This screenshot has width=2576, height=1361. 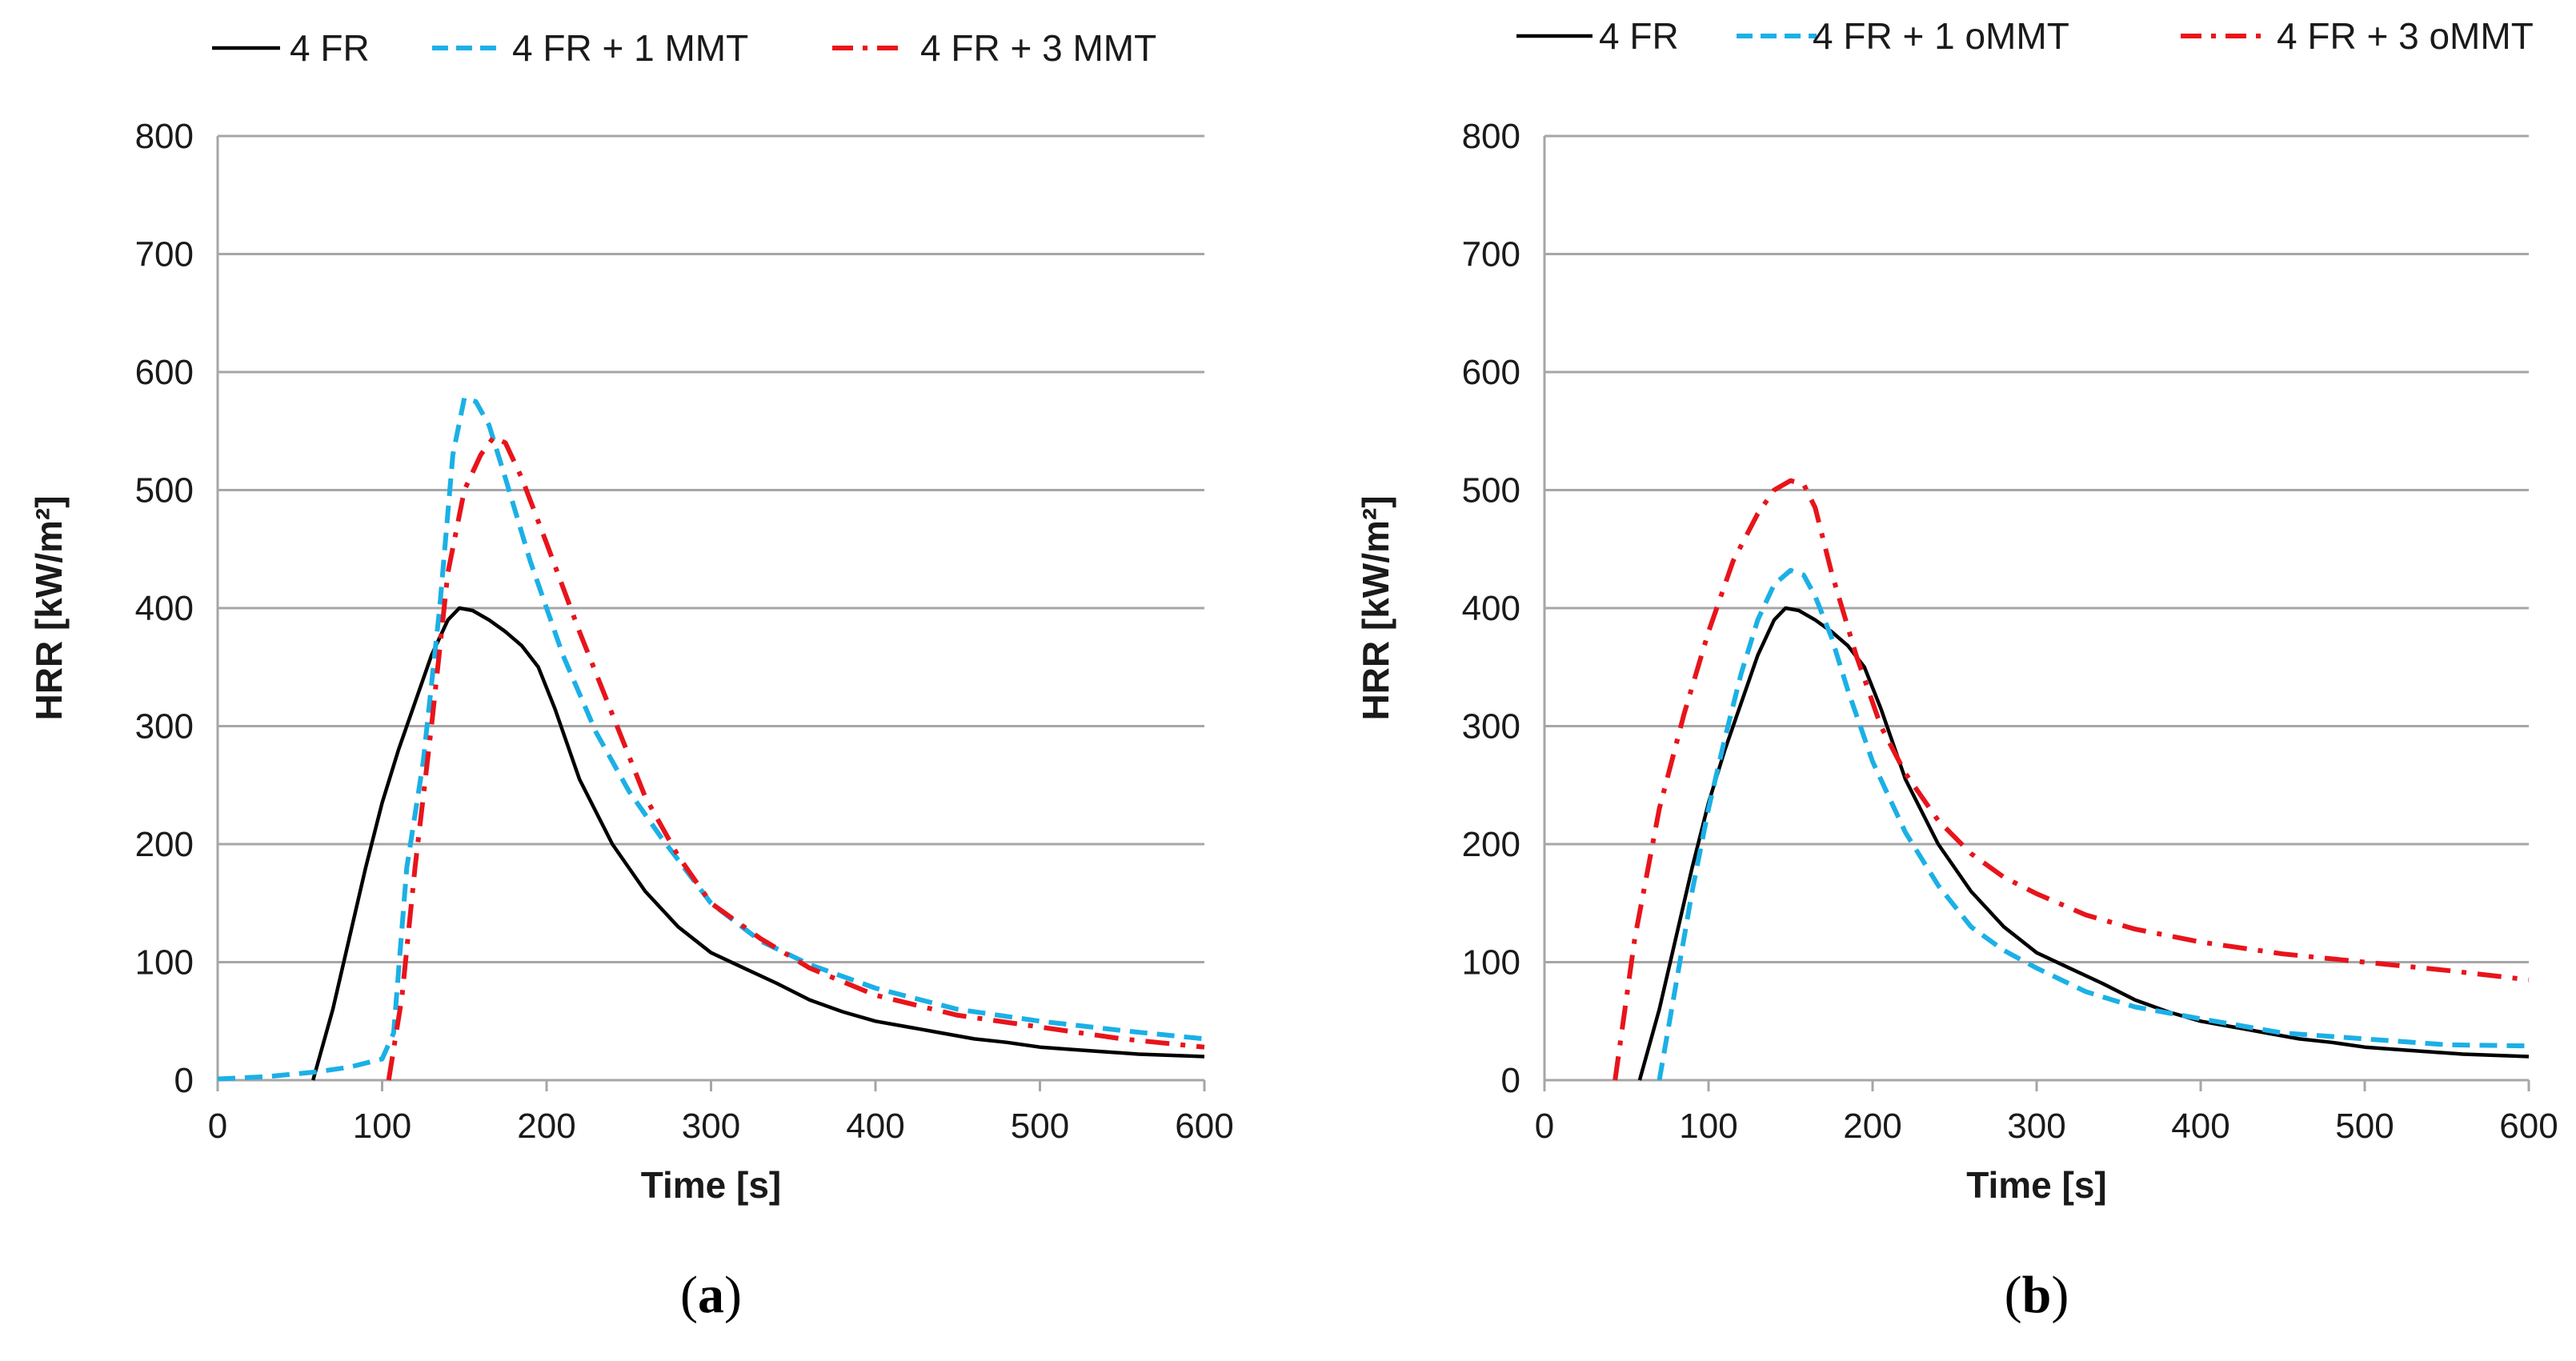 I want to click on legend-label-a-3: 4 FR + 3 MMT, so click(x=1038, y=48).